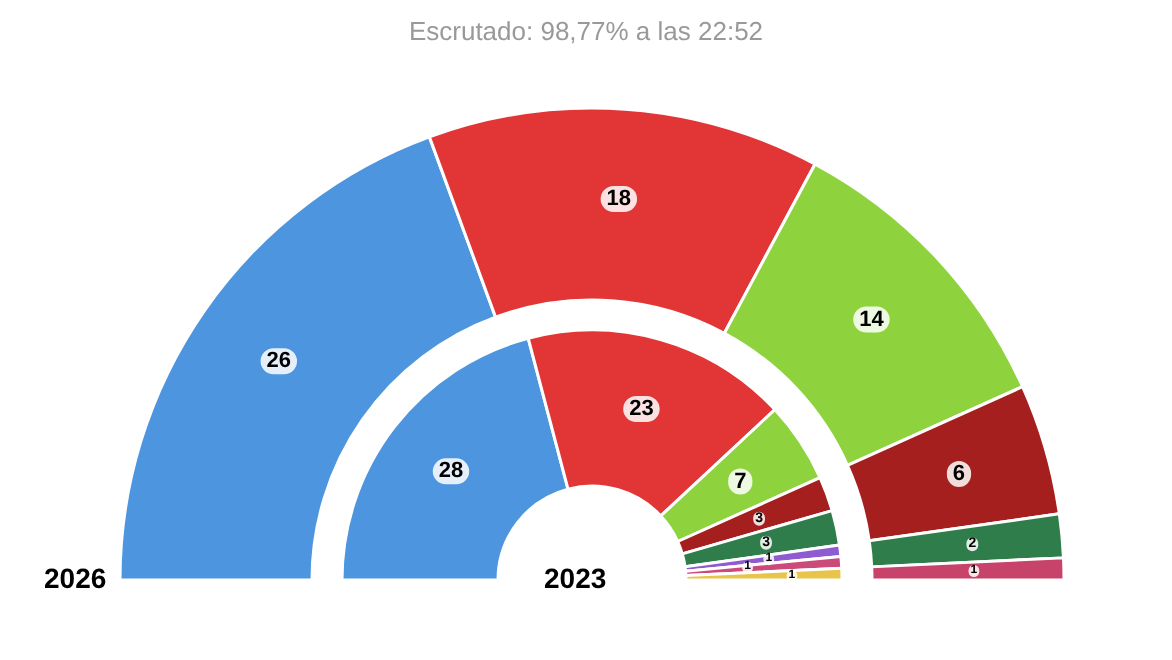  What do you see at coordinates (451, 471) in the screenshot?
I see `data-label: 28` at bounding box center [451, 471].